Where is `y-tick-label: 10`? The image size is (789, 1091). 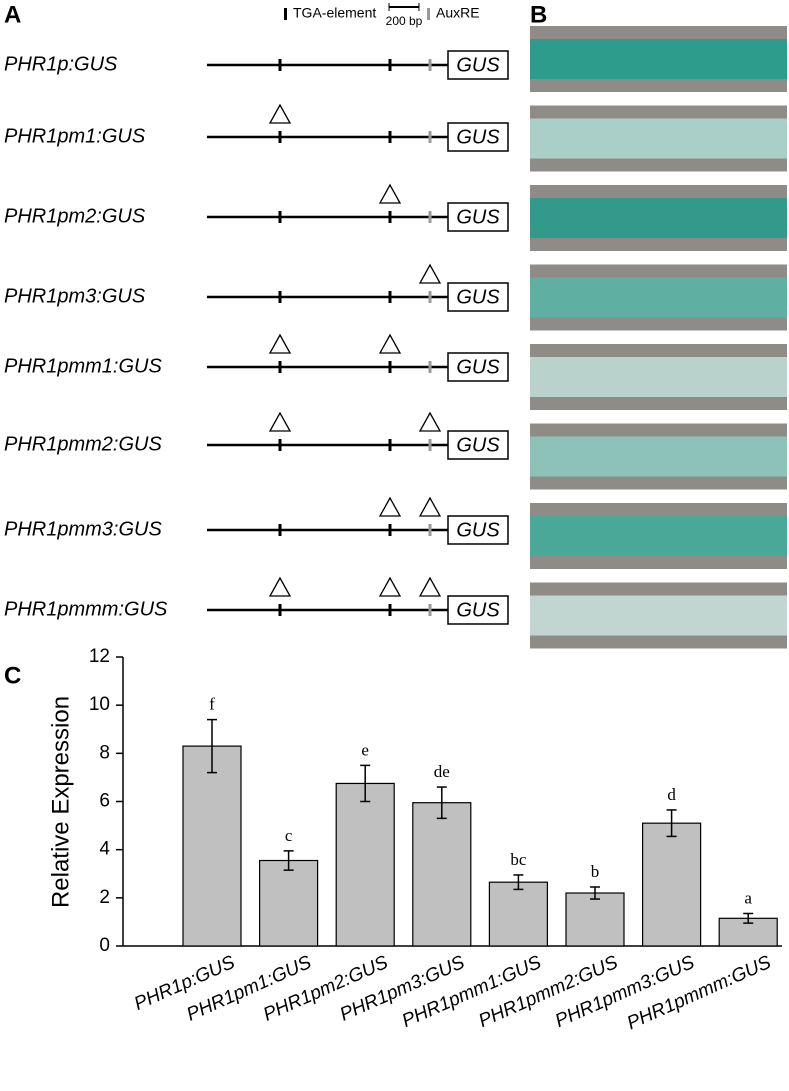
y-tick-label: 10 is located at coordinates (99, 704).